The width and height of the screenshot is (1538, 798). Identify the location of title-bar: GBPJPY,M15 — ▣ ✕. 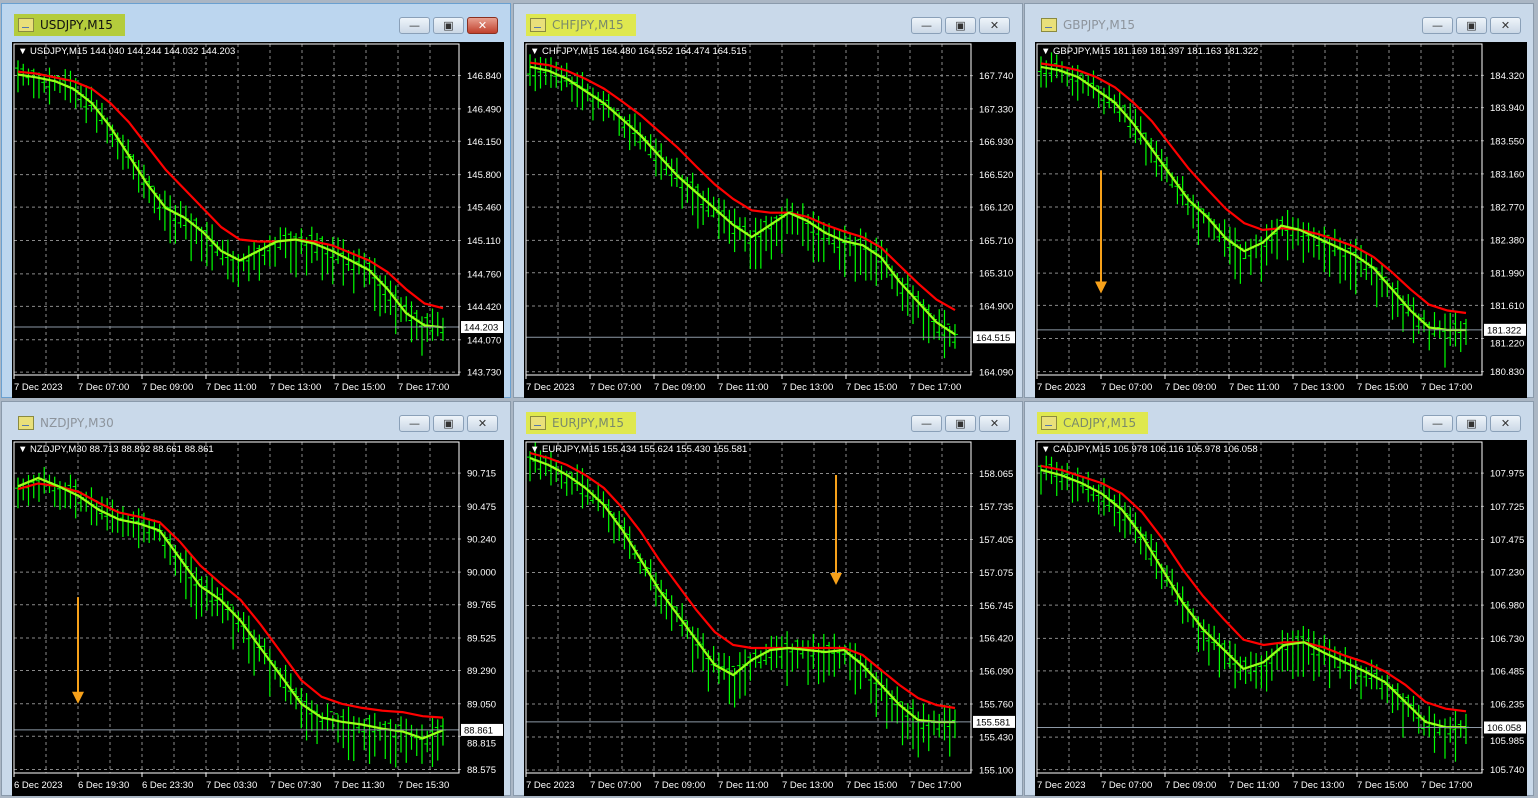
(1279, 21).